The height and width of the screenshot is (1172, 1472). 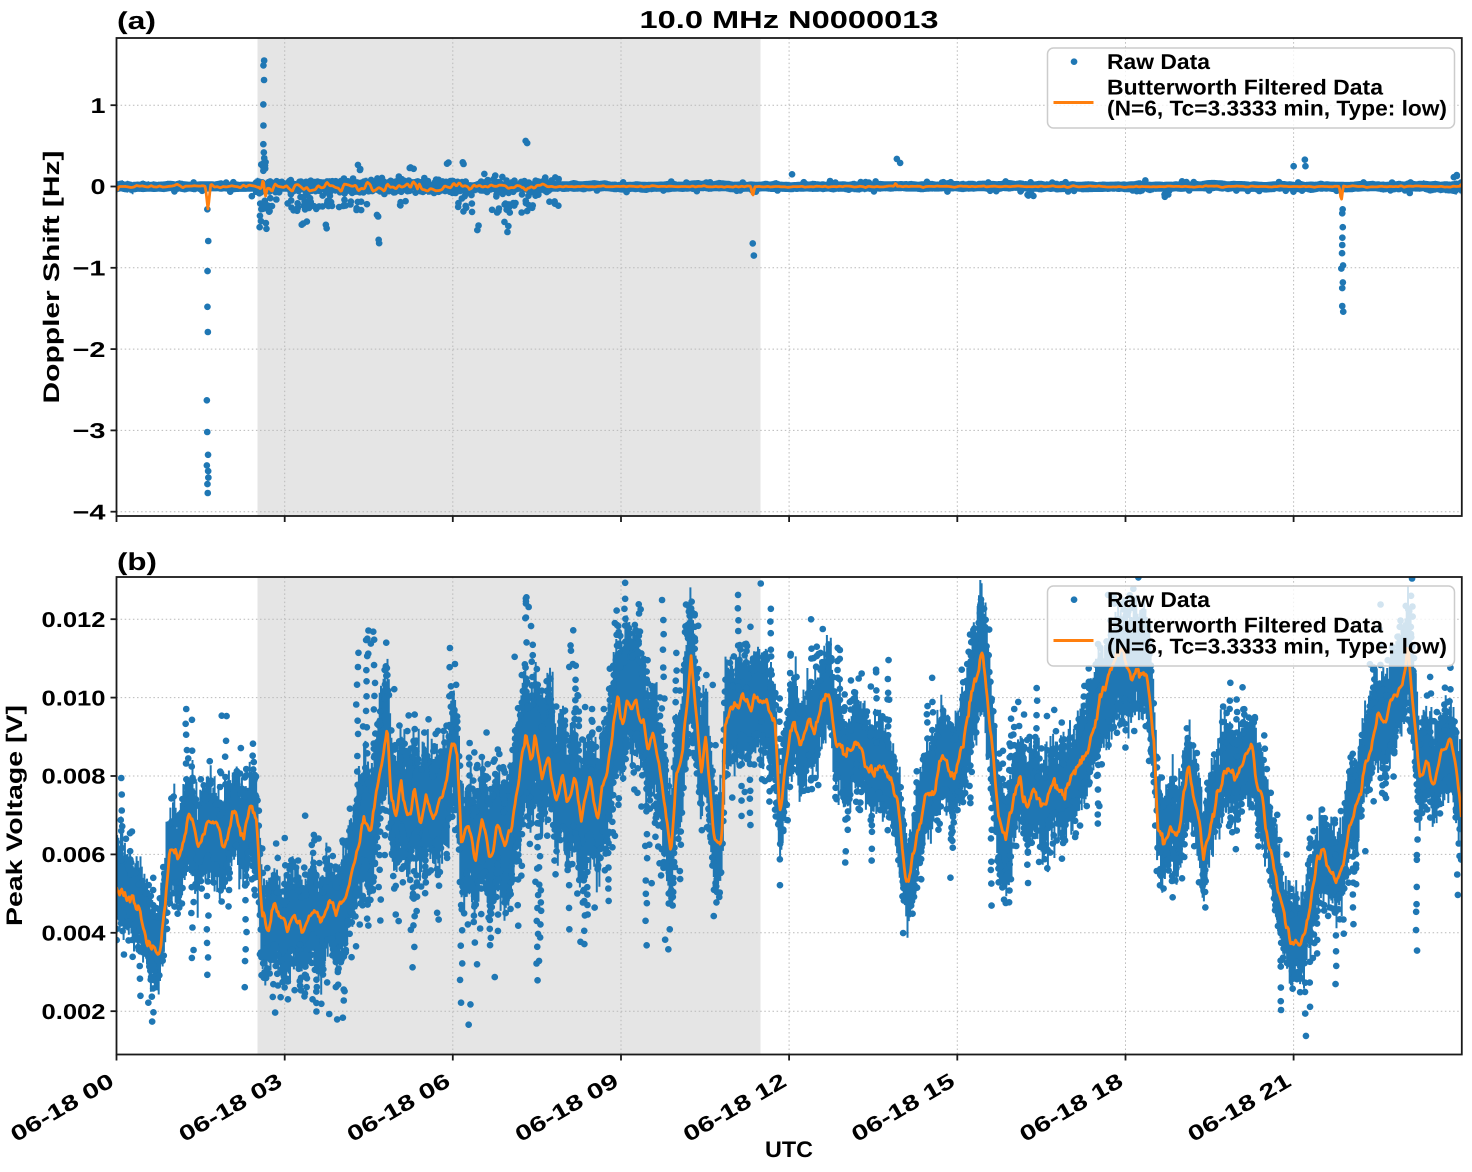 What do you see at coordinates (89, 350) in the screenshot?
I see `svg-text: −2` at bounding box center [89, 350].